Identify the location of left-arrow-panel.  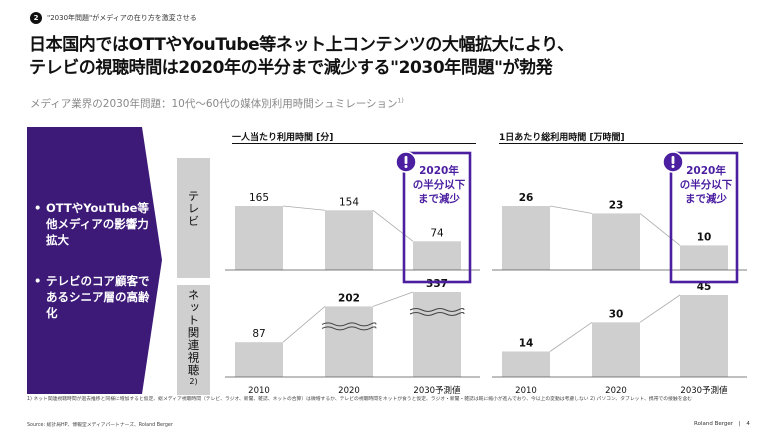
(94, 260).